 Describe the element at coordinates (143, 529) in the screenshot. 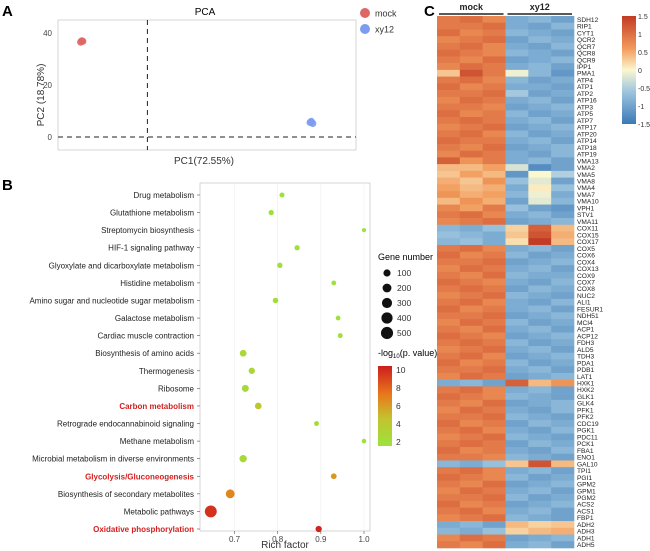

I see `pathway-label: Oxidative phosphorylation` at that location.